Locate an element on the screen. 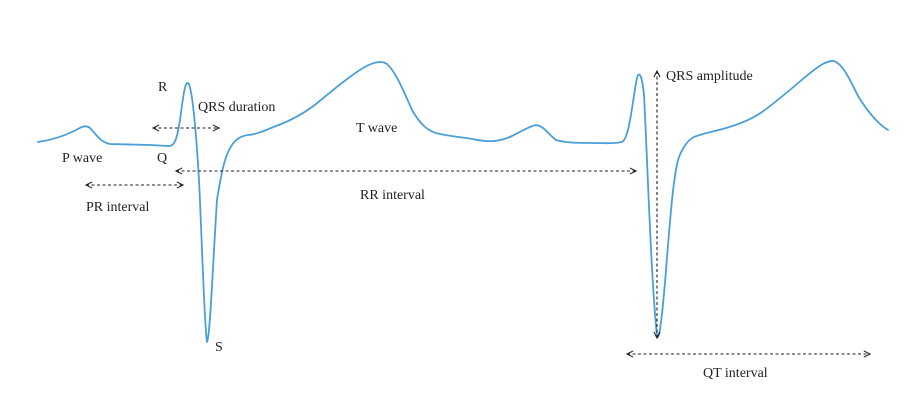 This screenshot has width=912, height=402. p-wave-label: P wave is located at coordinates (82, 158).